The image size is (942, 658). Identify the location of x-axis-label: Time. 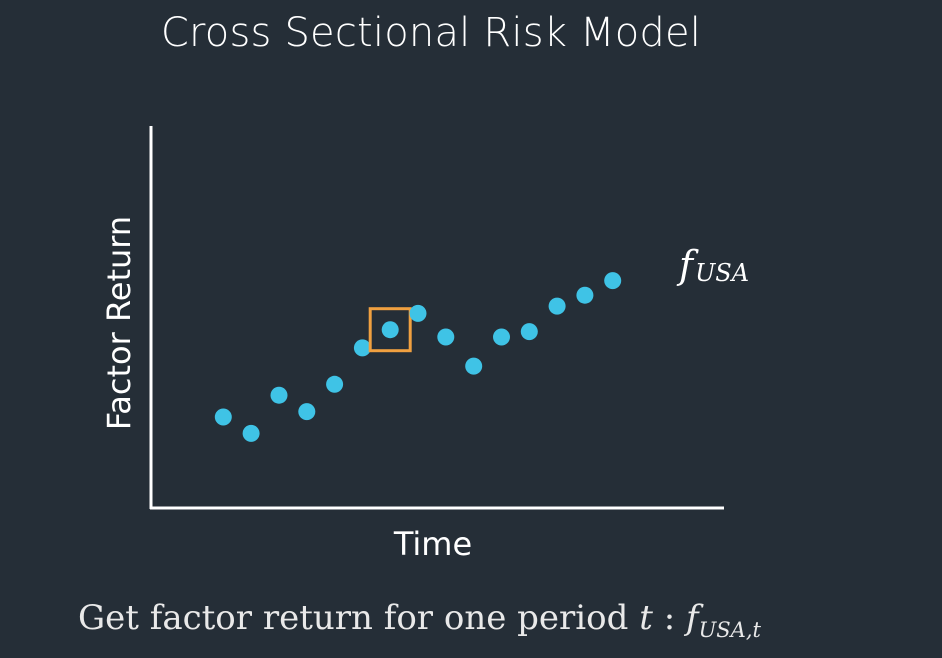
(432, 544).